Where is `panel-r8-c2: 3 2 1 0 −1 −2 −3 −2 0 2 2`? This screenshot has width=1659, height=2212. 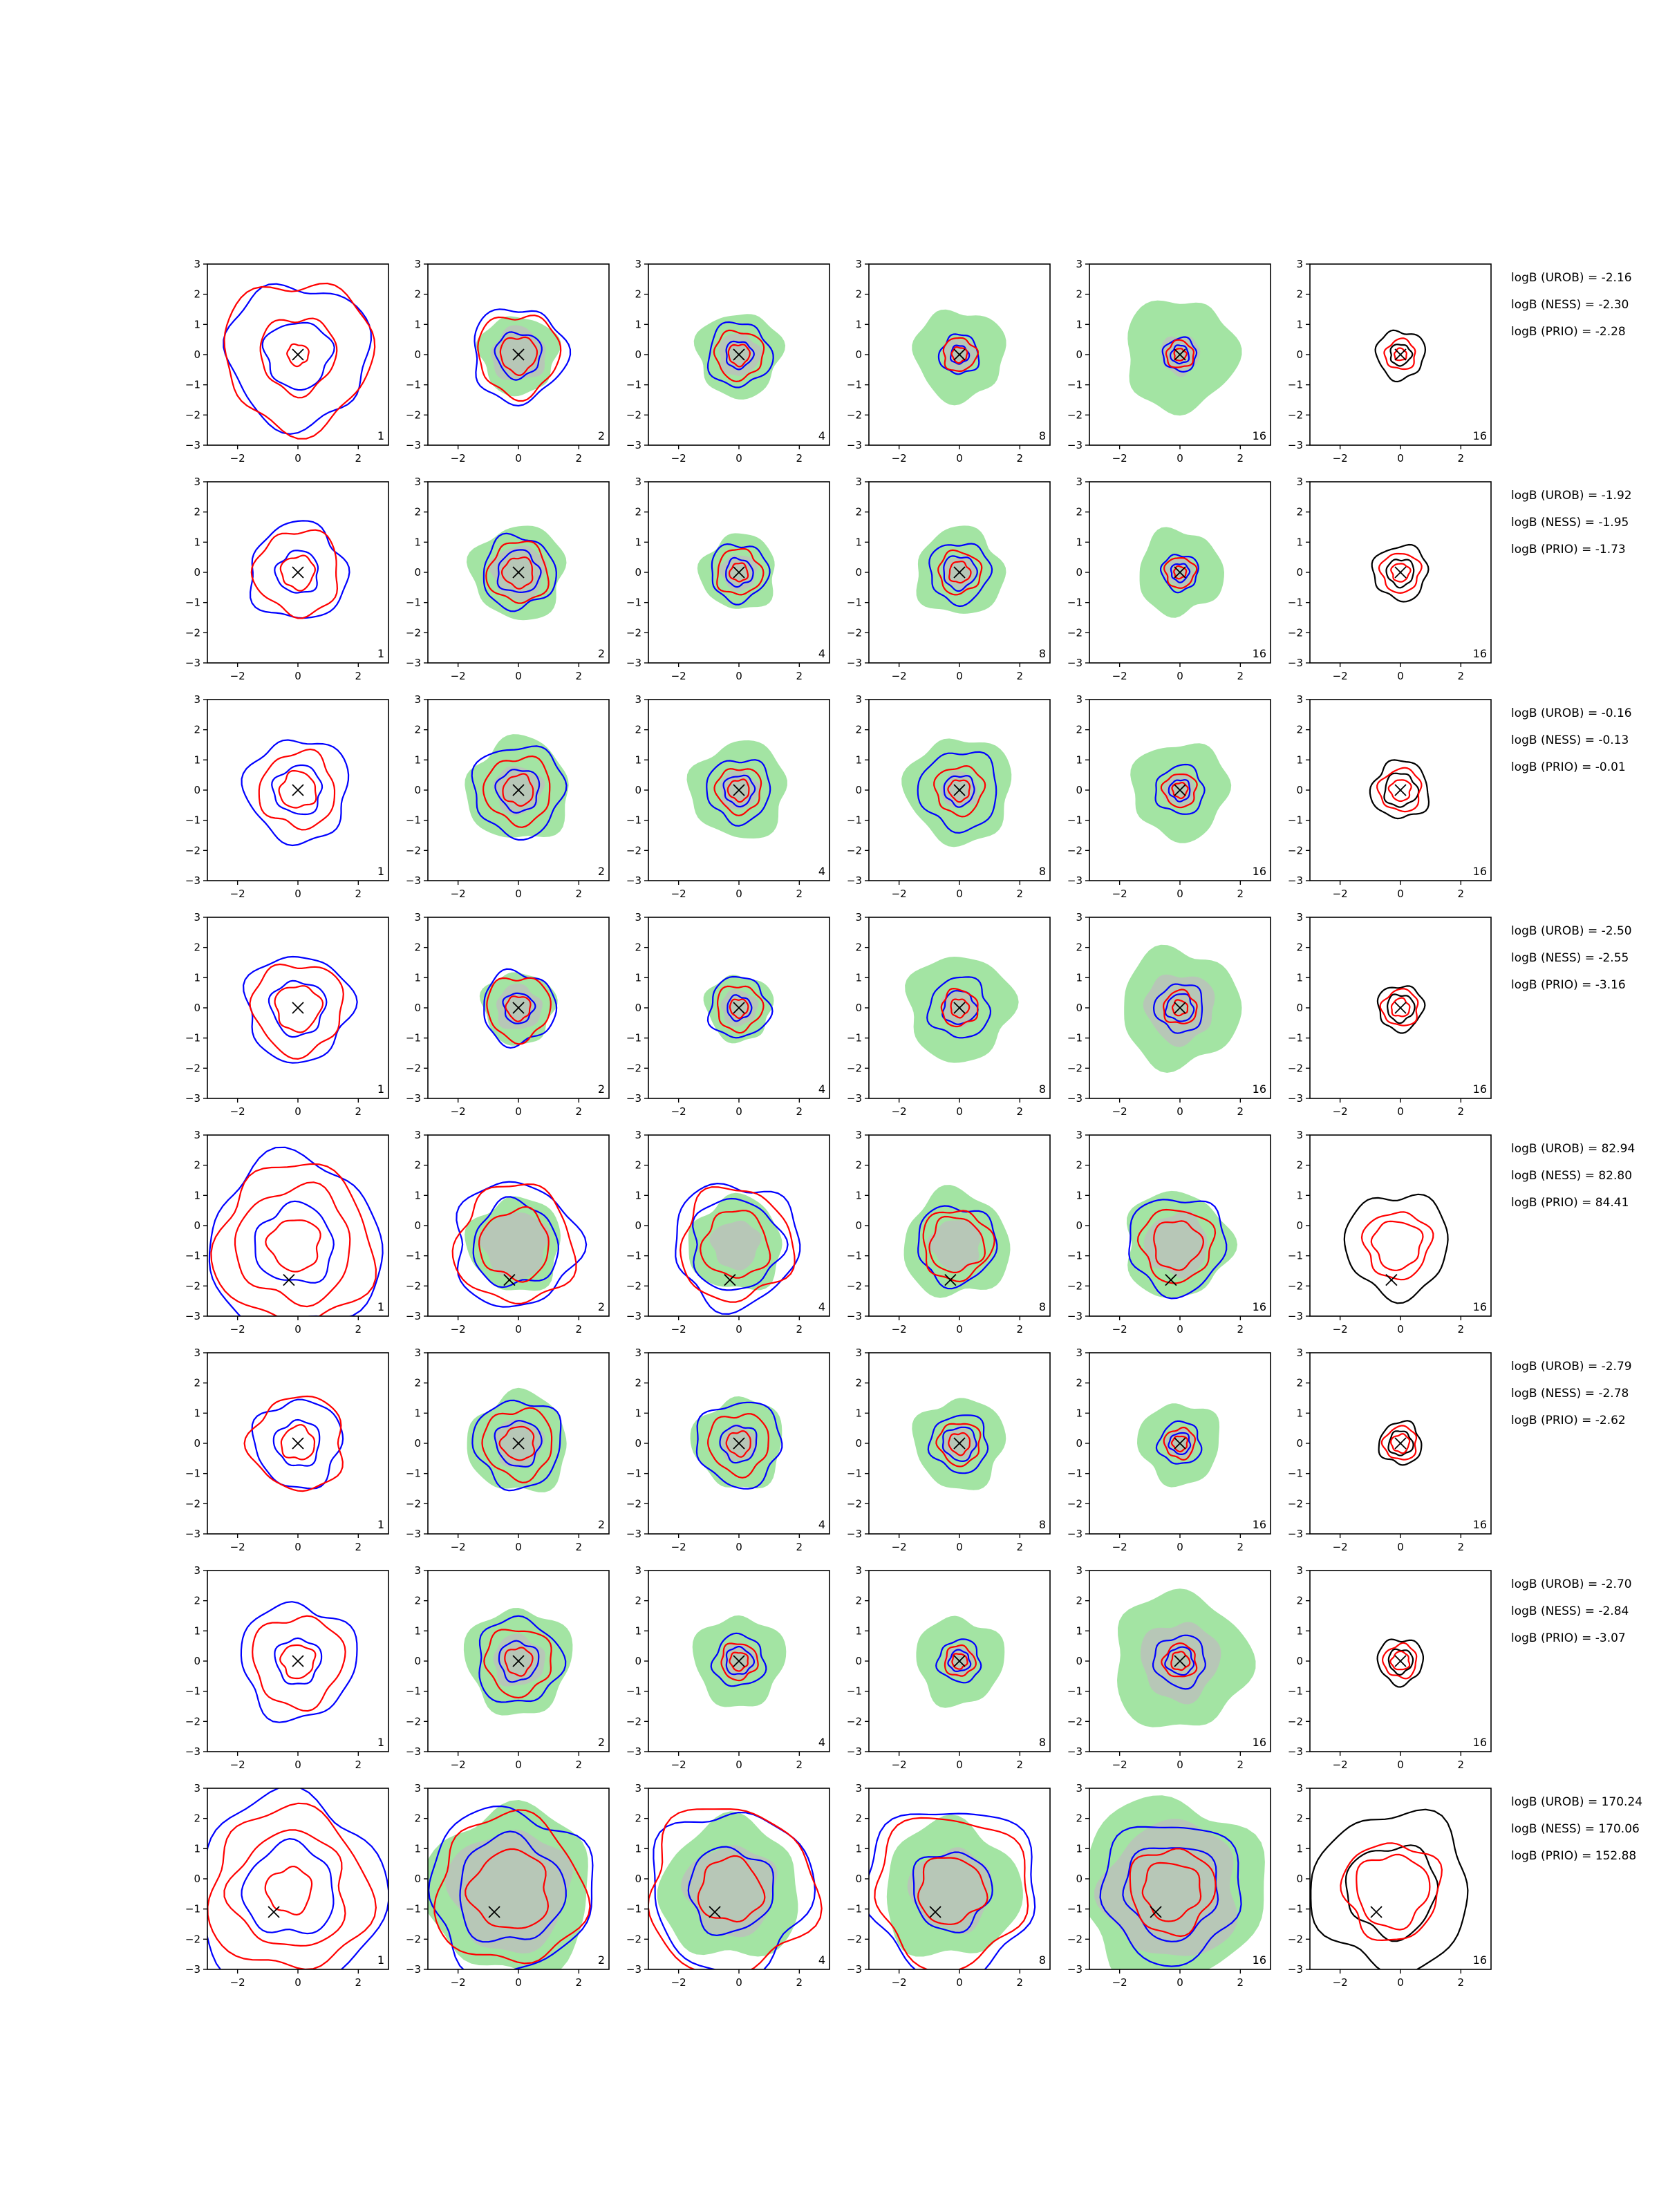 panel-r8-c2: 3 2 1 0 −1 −2 −3 −2 0 2 2 is located at coordinates (508, 1886).